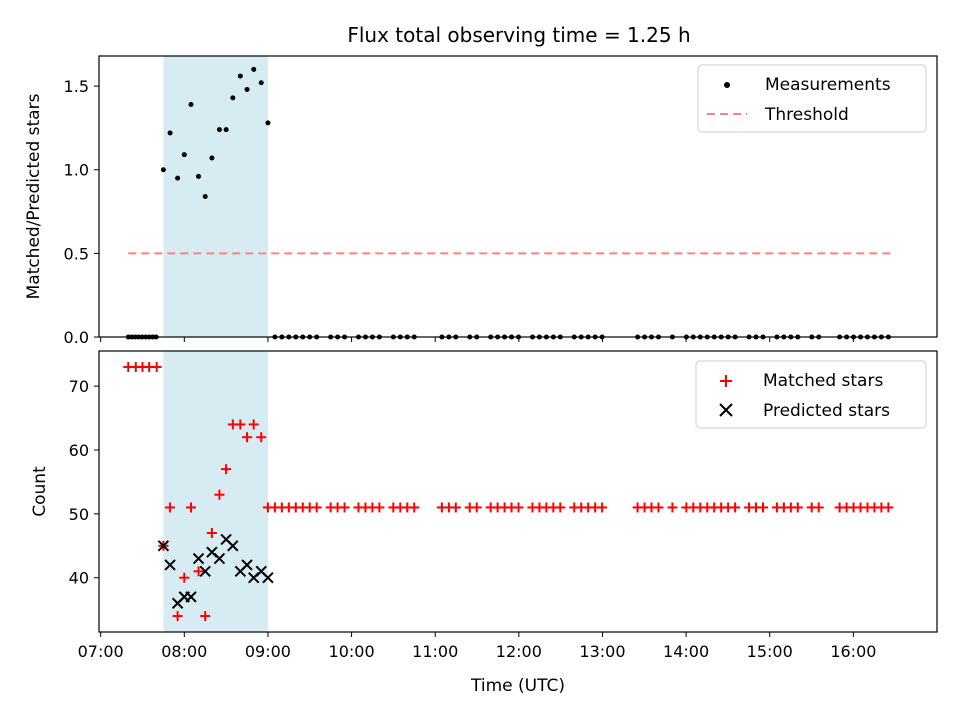 The image size is (960, 720). Describe the element at coordinates (826, 411) in the screenshot. I see `legend-predicted-label: Predicted stars` at that location.